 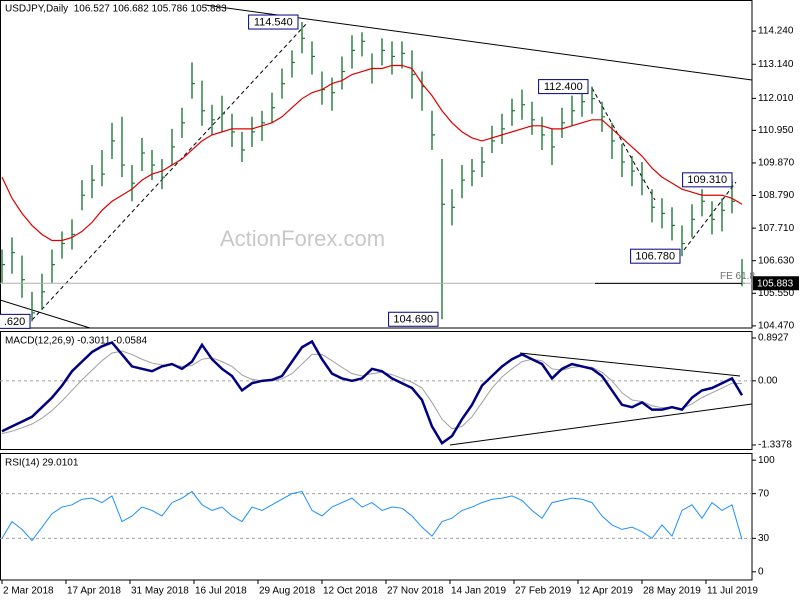 I want to click on x-tick-label: 12 Apr 2019, so click(x=606, y=591).